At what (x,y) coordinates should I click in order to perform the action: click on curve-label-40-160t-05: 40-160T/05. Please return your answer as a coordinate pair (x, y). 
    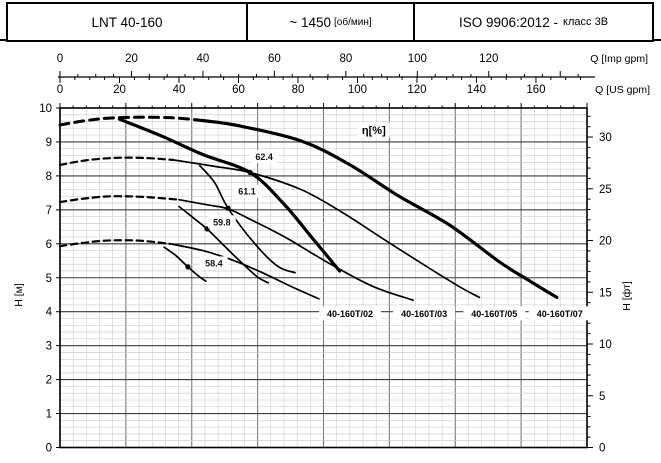
    Looking at the image, I should click on (494, 314).